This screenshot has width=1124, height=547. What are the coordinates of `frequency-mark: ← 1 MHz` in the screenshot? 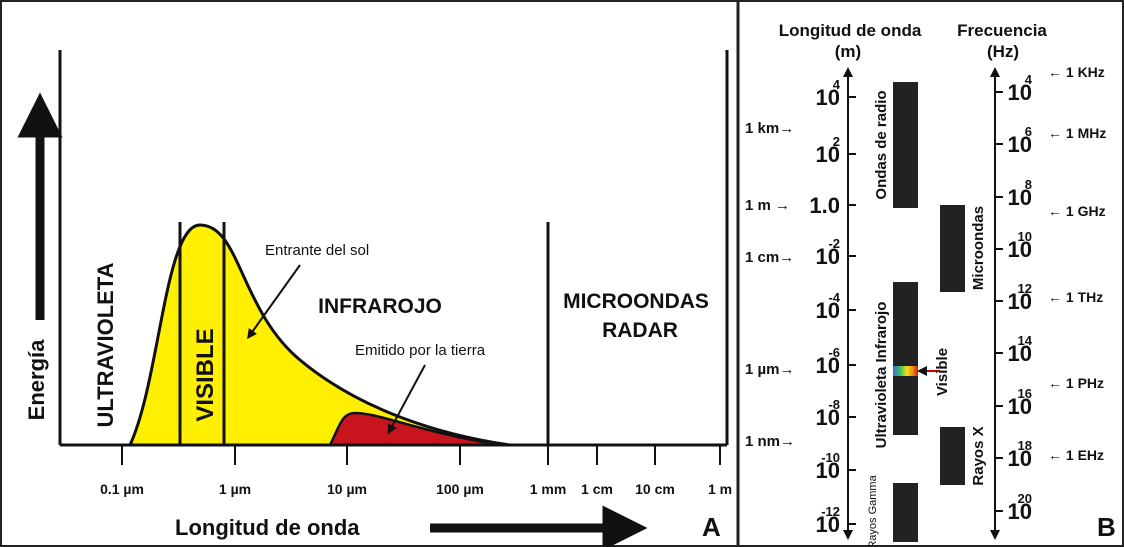 It's located at (1077, 133).